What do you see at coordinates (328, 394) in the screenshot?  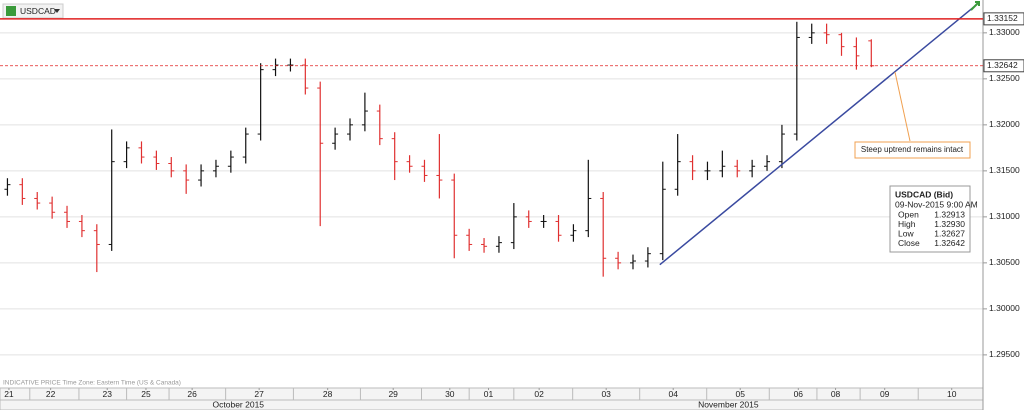 I see `x-tick-label: 28` at bounding box center [328, 394].